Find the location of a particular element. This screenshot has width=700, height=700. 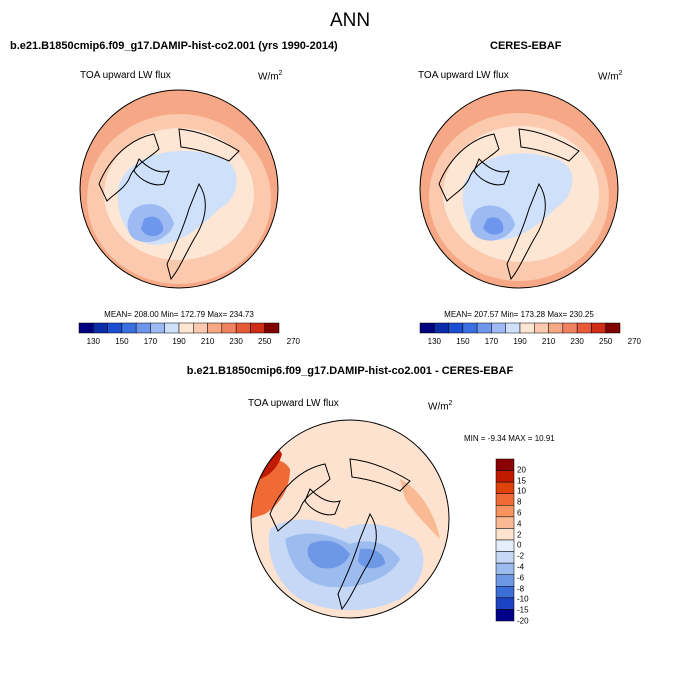

panel-2-units: W/m2 is located at coordinates (610, 76).